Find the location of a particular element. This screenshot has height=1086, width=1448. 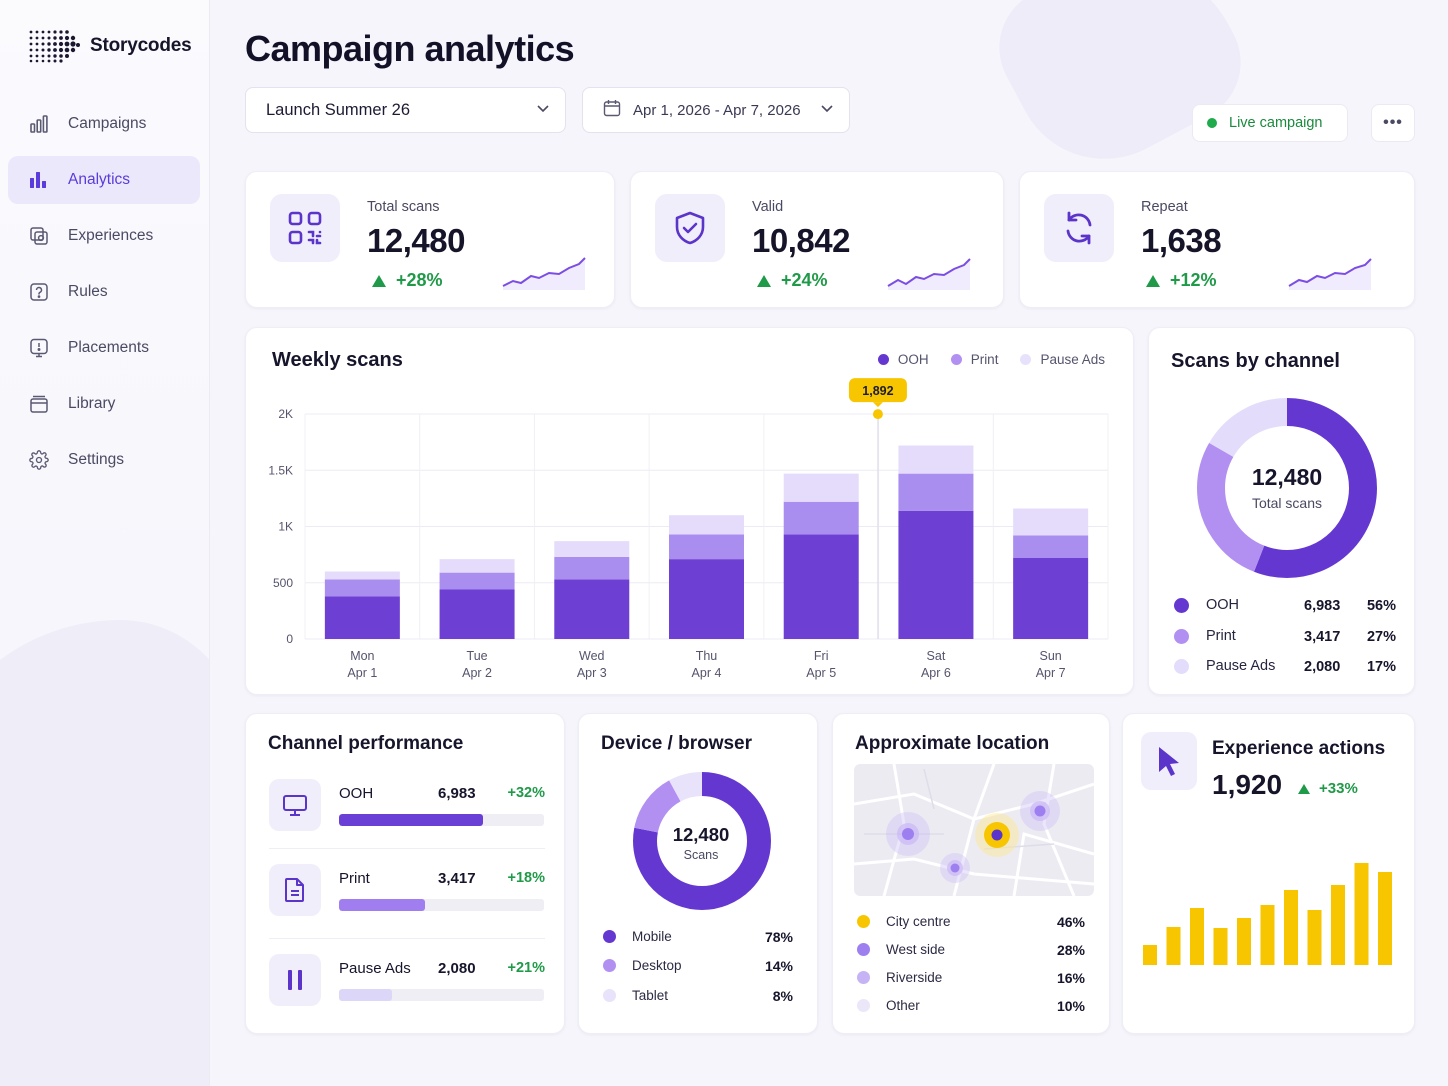

sidebar-item-campaigns: Campaigns is located at coordinates (104, 124).